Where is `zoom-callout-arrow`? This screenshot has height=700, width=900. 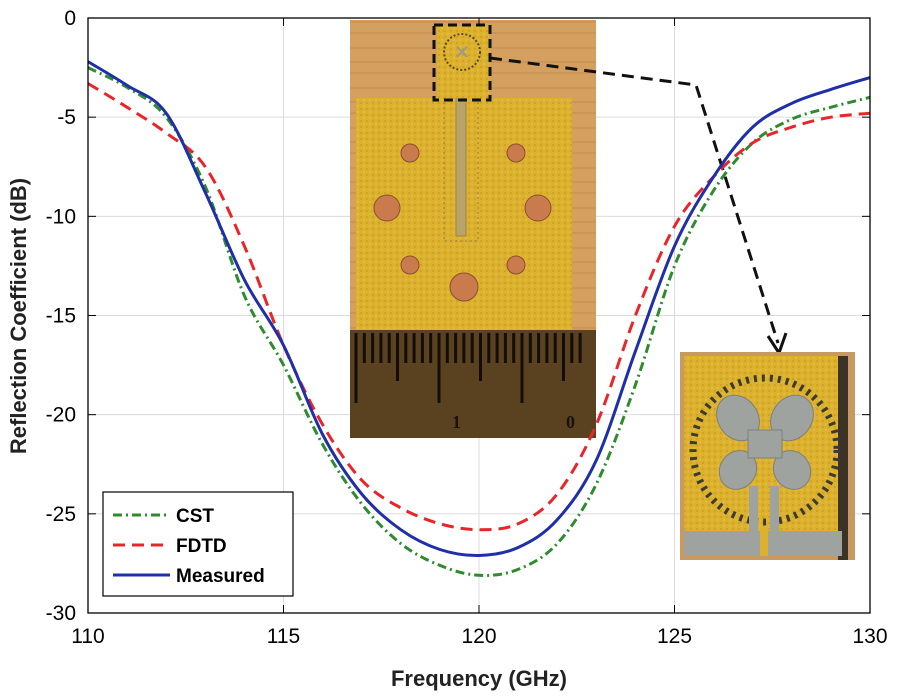 zoom-callout-arrow is located at coordinates (634, 200).